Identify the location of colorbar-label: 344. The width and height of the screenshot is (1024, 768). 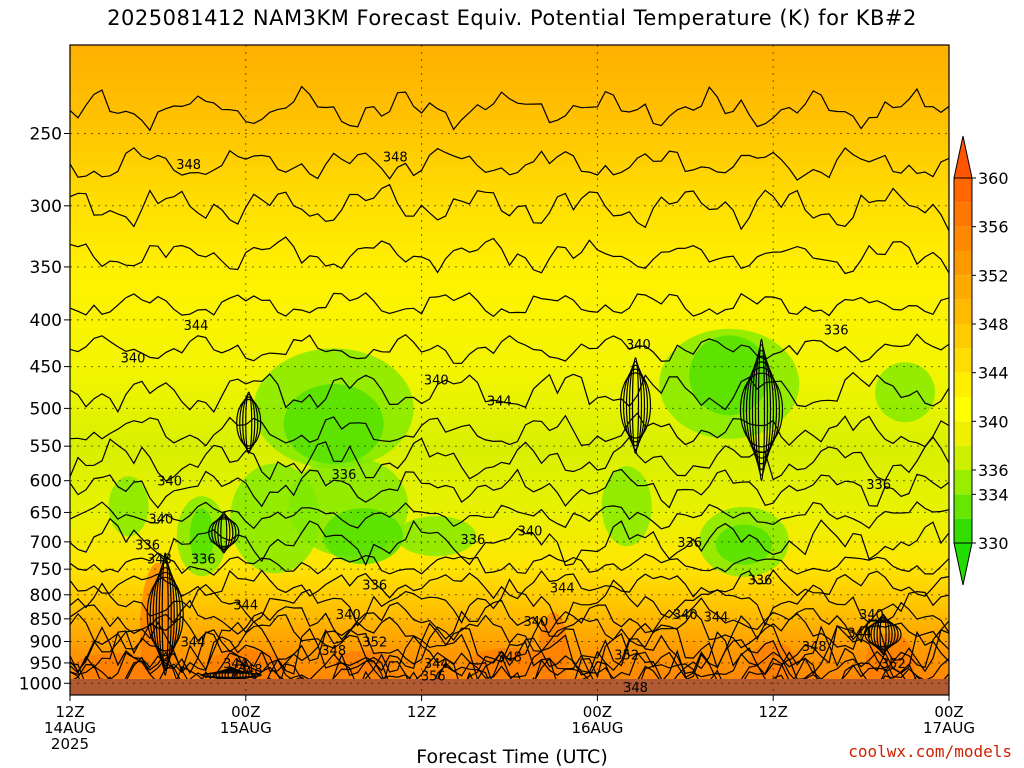
(993, 373).